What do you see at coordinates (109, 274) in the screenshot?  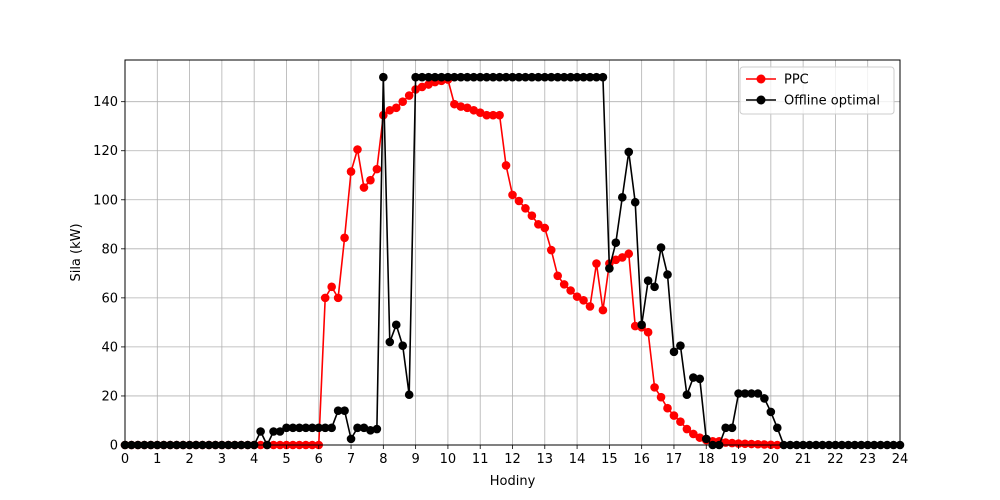 I see `y-axis: 0 20 40 60 80 100 120 140` at bounding box center [109, 274].